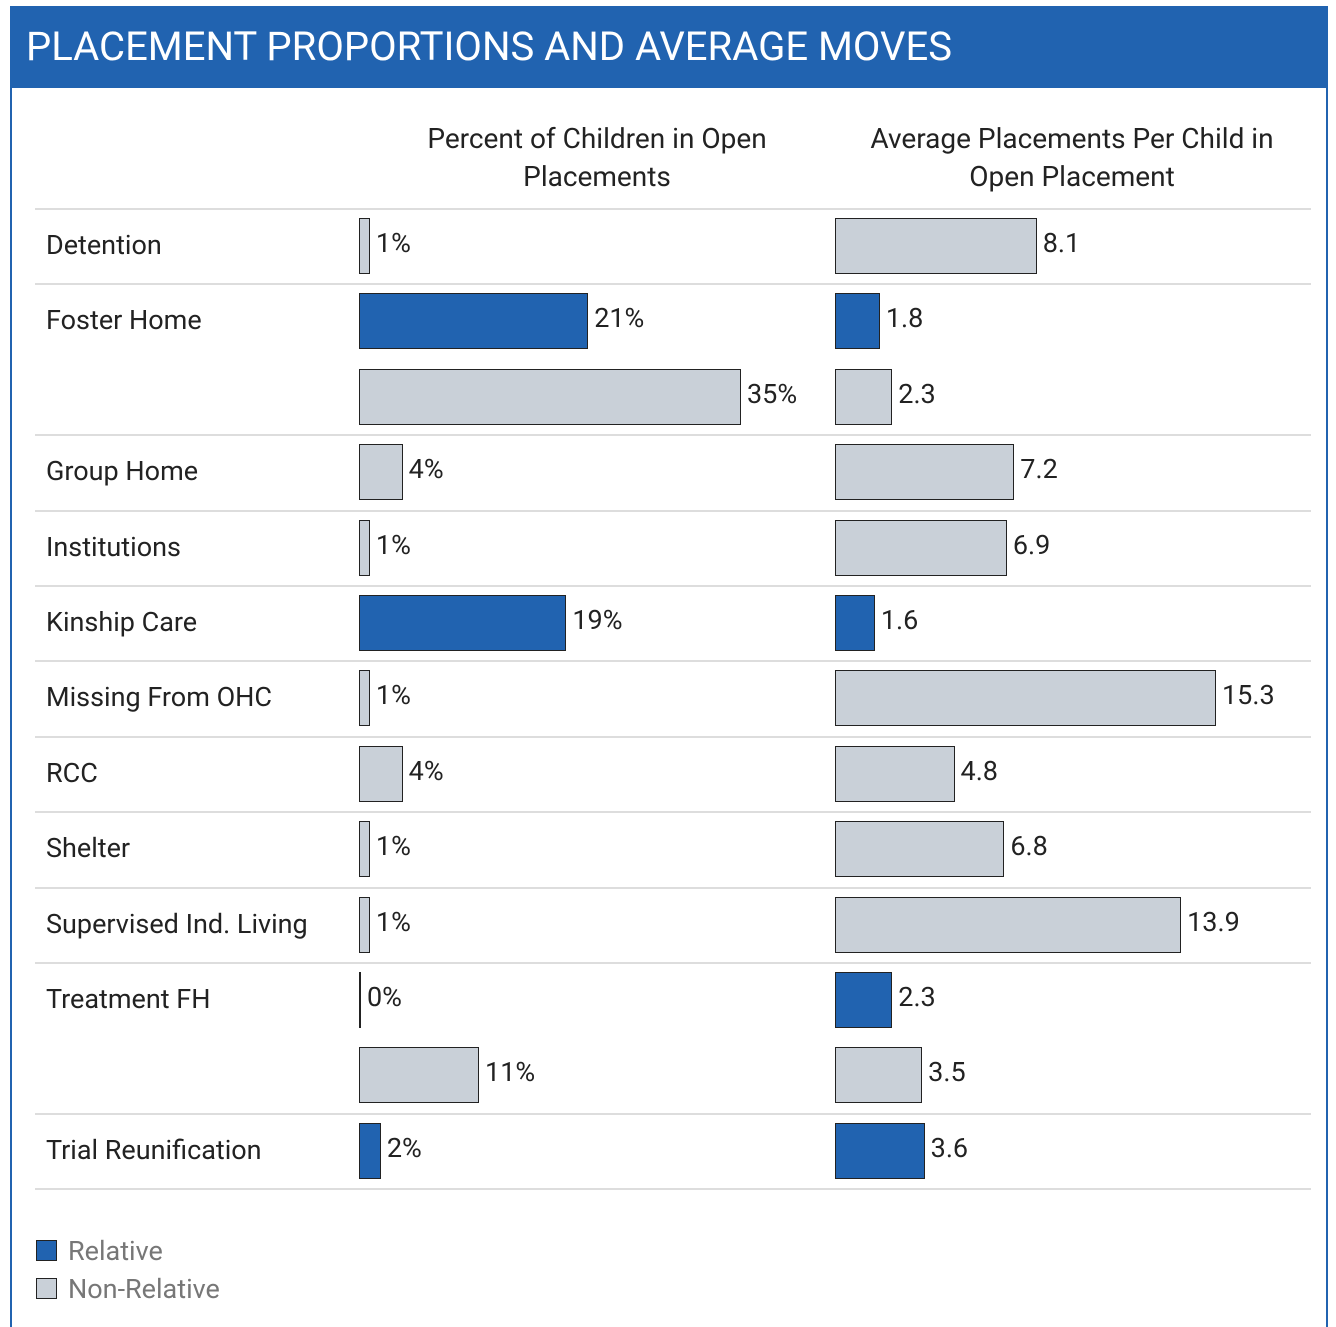 This screenshot has height=1327, width=1336. I want to click on value-label: 3.5, so click(947, 1072).